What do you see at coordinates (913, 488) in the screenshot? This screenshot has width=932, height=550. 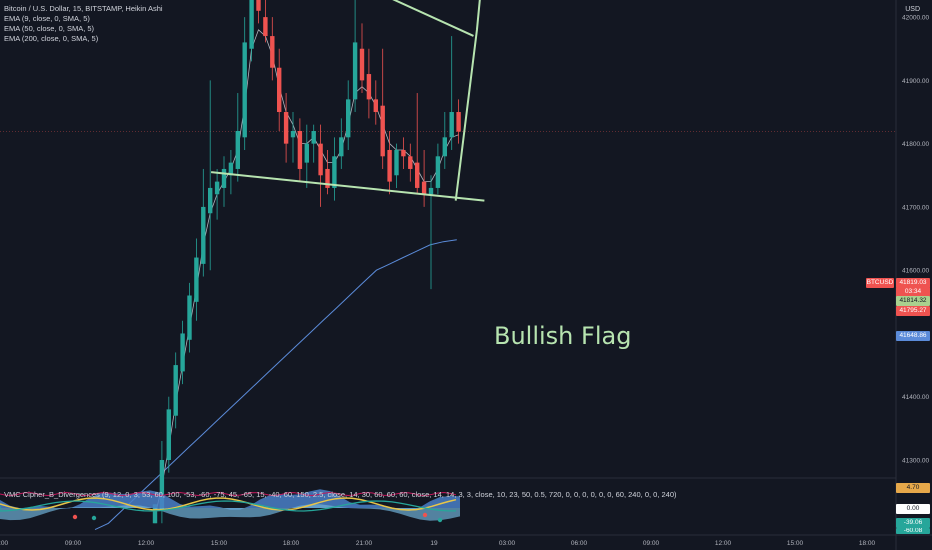 I see `indicator-top-tag: 4.70` at bounding box center [913, 488].